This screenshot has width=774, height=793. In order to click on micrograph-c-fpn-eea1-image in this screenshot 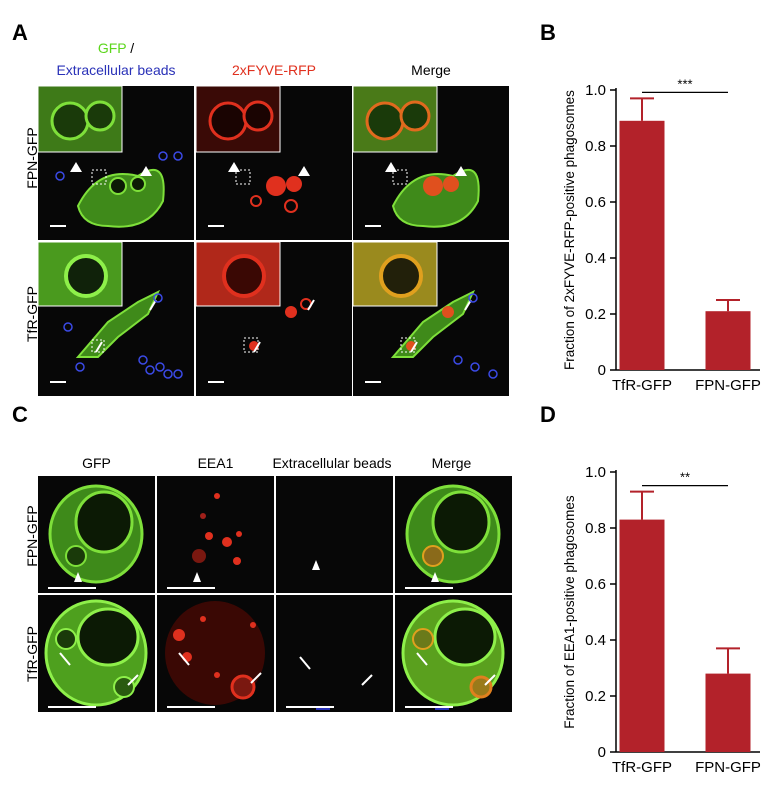, I will do `click(204, 541)`.